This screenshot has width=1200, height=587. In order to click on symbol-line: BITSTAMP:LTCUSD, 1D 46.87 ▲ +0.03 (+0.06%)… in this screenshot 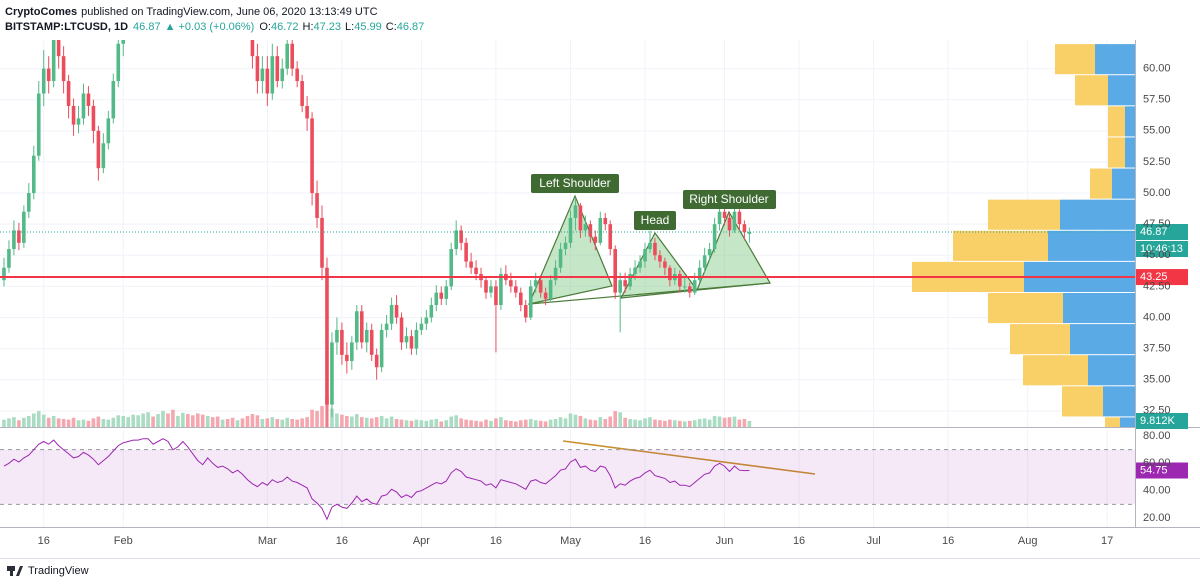, I will do `click(214, 27)`.